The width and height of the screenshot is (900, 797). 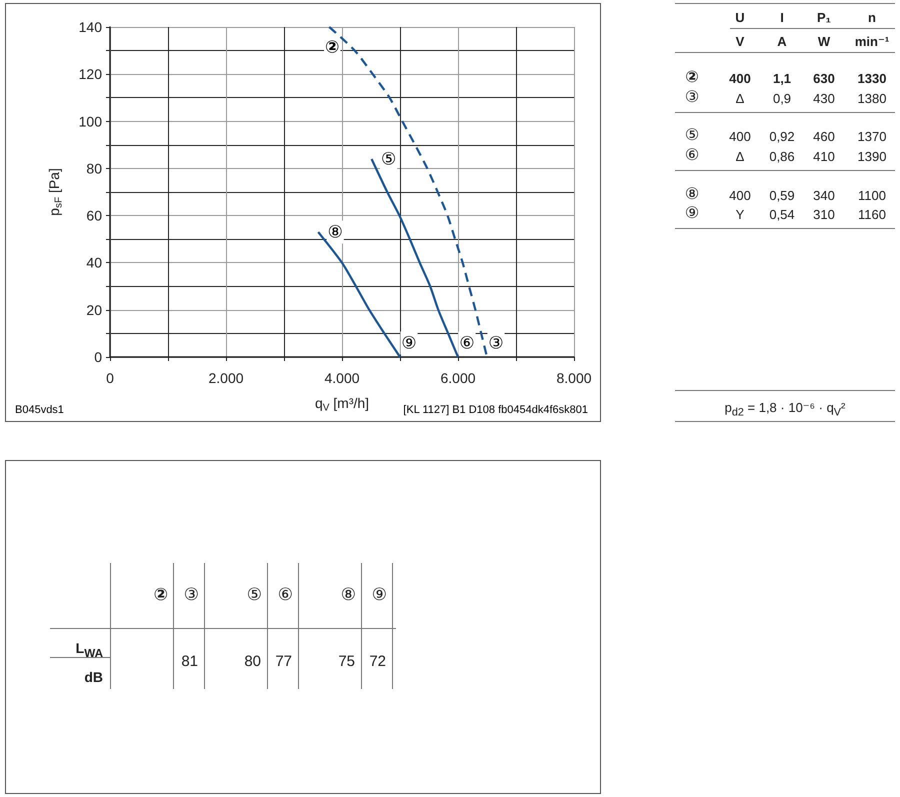 What do you see at coordinates (824, 98) in the screenshot?
I see `text: 430` at bounding box center [824, 98].